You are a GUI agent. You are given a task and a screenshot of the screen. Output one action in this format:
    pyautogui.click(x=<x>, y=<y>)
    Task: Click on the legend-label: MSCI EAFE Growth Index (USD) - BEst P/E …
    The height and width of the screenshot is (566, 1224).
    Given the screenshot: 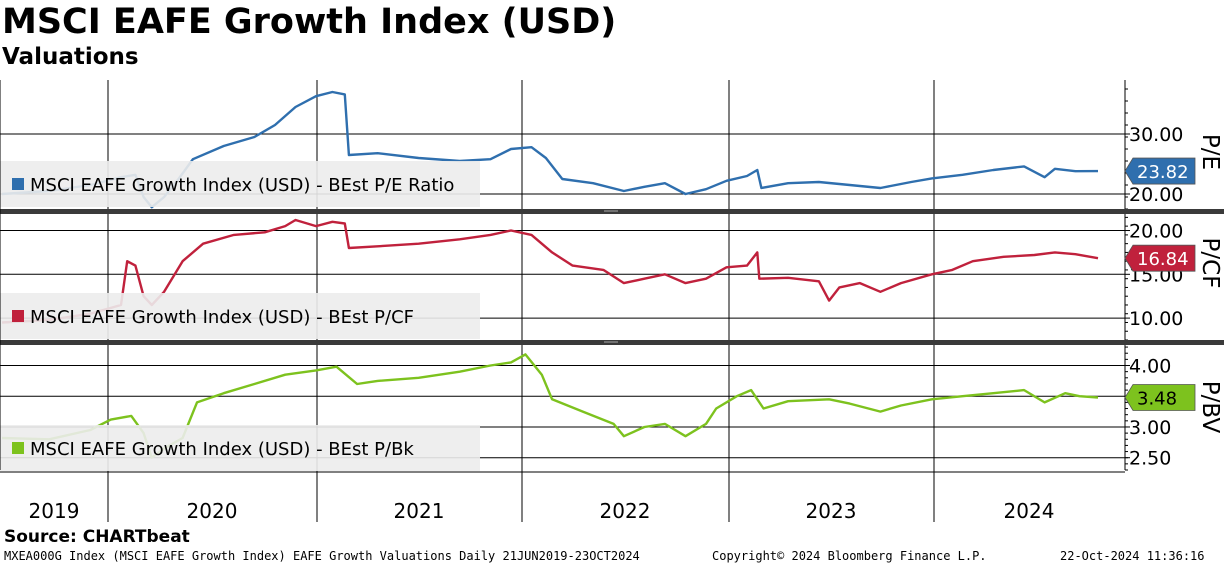 What is the action you would take?
    pyautogui.click(x=242, y=185)
    